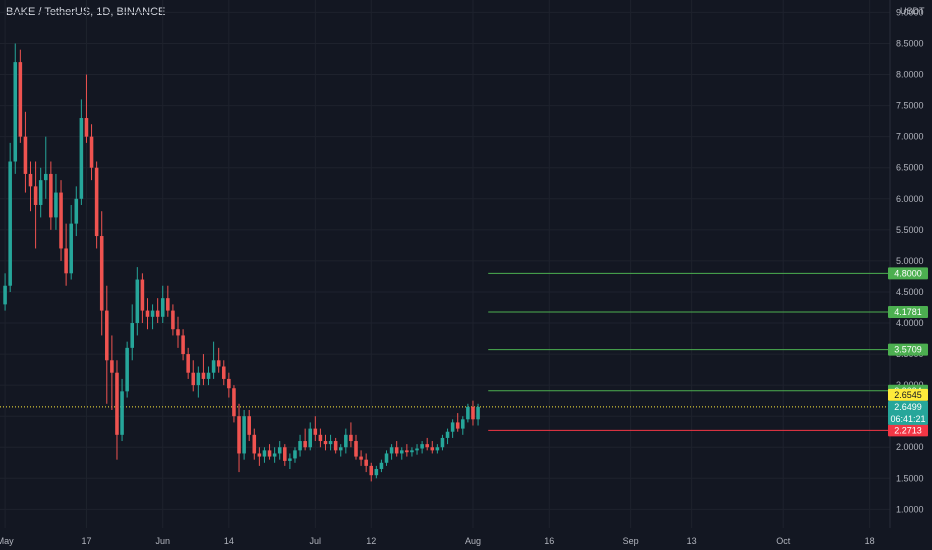 The height and width of the screenshot is (550, 932). Describe the element at coordinates (910, 75) in the screenshot. I see `y-tick-label: 8.0000` at that location.